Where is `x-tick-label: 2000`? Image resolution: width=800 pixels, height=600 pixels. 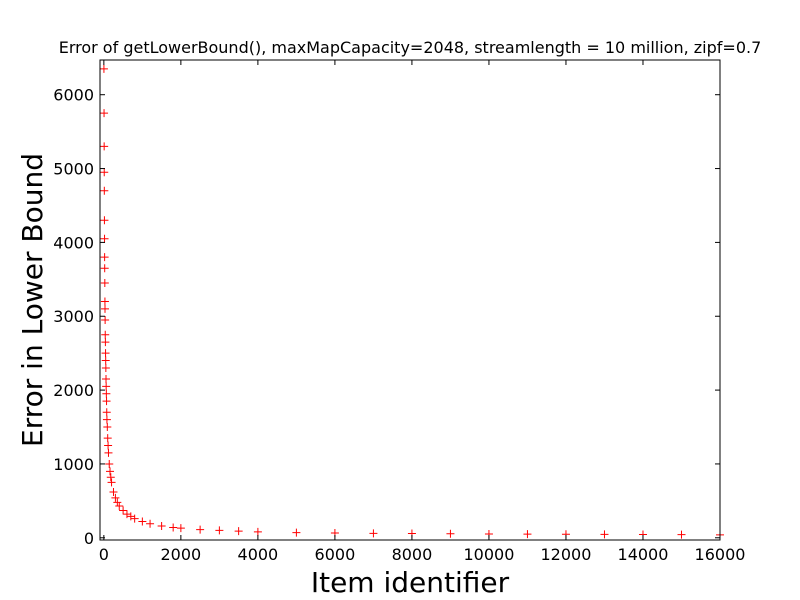
x-tick-label: 2000 is located at coordinates (181, 554).